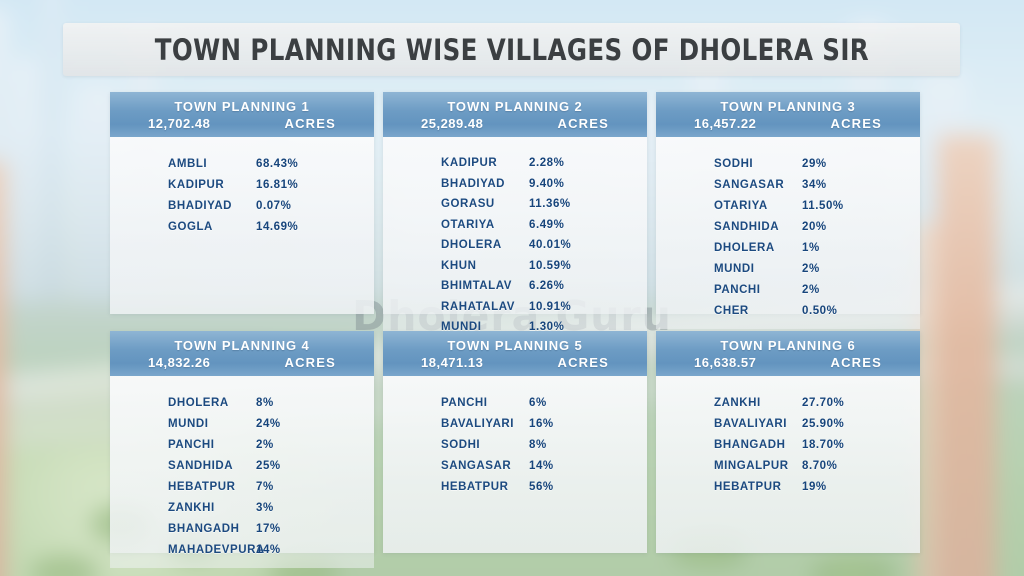 This screenshot has width=1024, height=576. I want to click on village-percentage: 1.30%, so click(547, 327).